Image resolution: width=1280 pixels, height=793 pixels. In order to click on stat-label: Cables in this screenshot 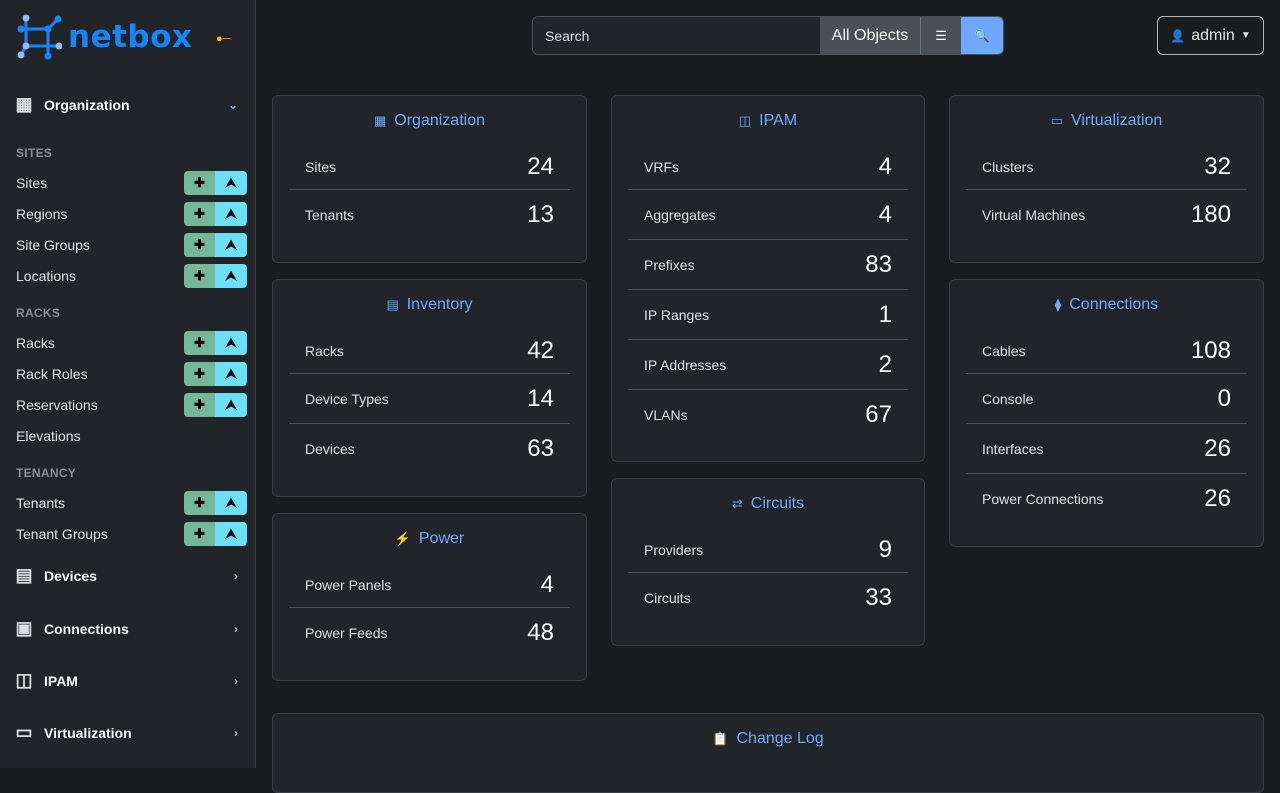, I will do `click(1004, 350)`.